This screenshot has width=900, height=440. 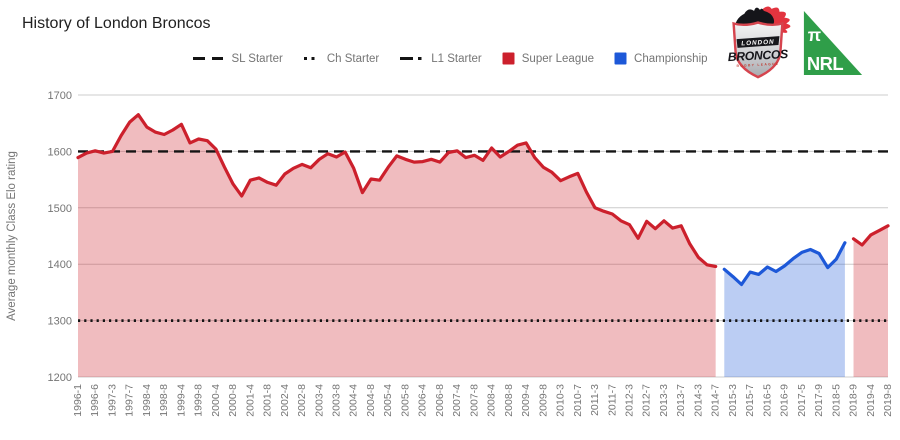 I want to click on x-tick-label: 2008-8, so click(x=509, y=400).